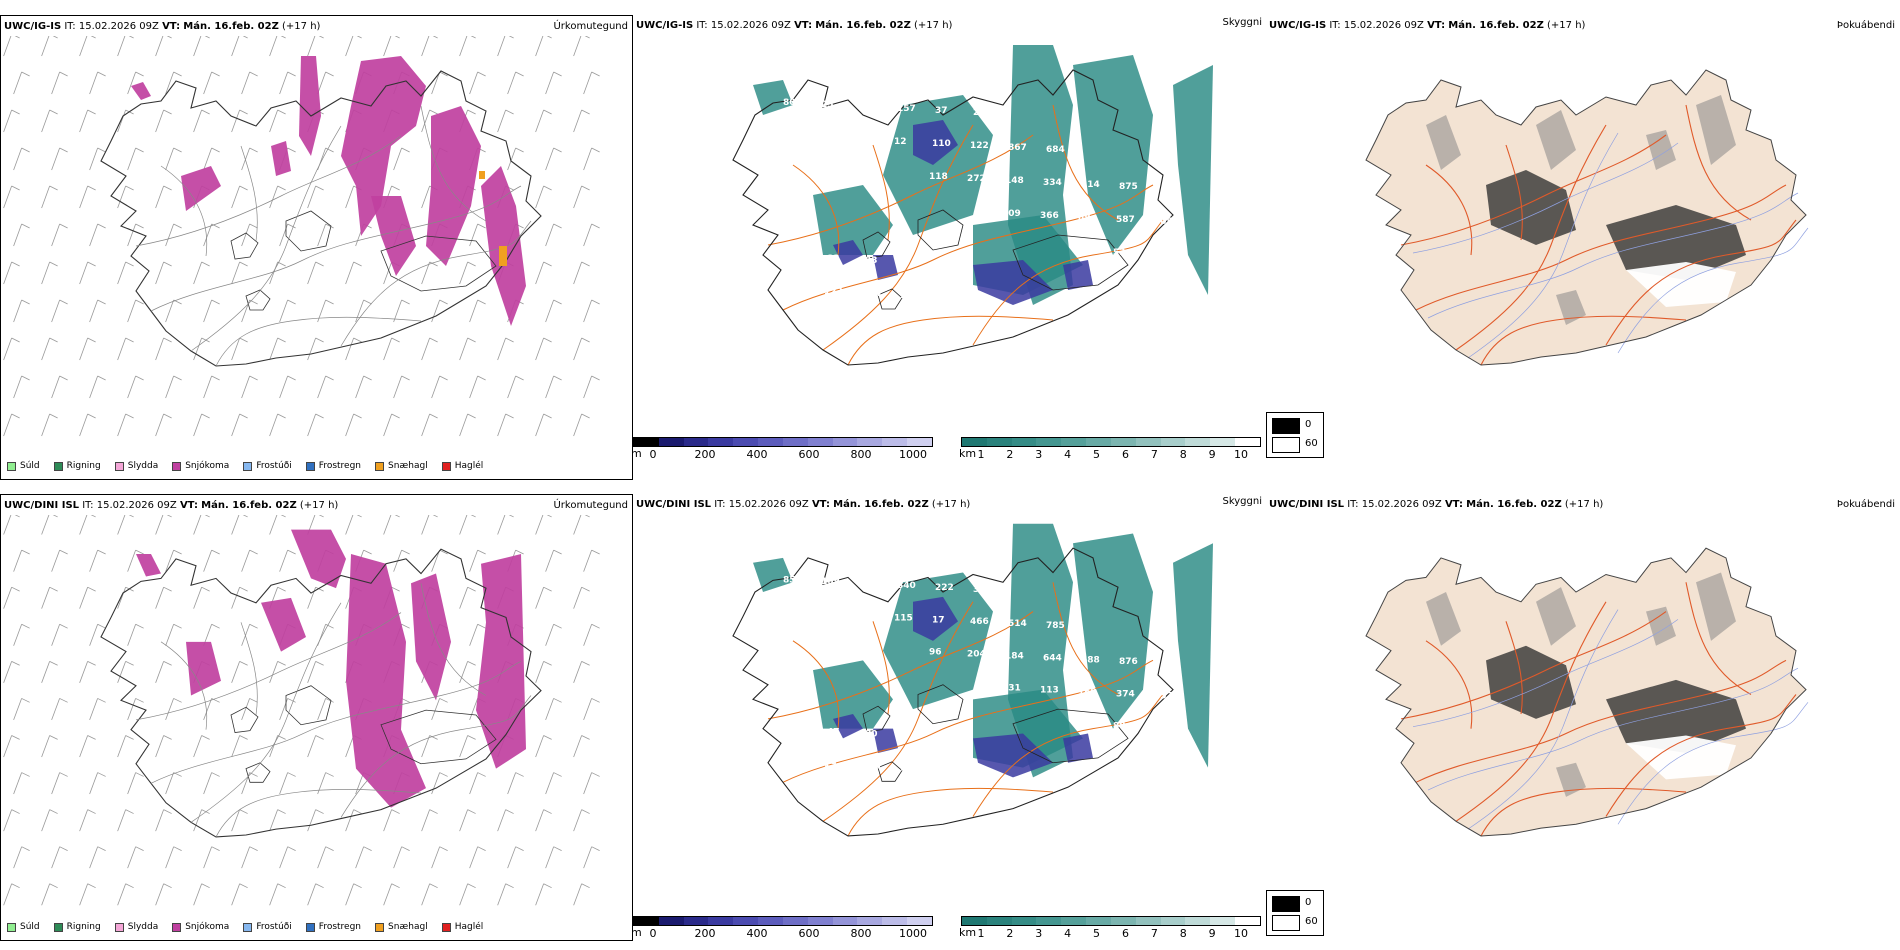  I want to click on cloud-base-label: 122, so click(833, 292).